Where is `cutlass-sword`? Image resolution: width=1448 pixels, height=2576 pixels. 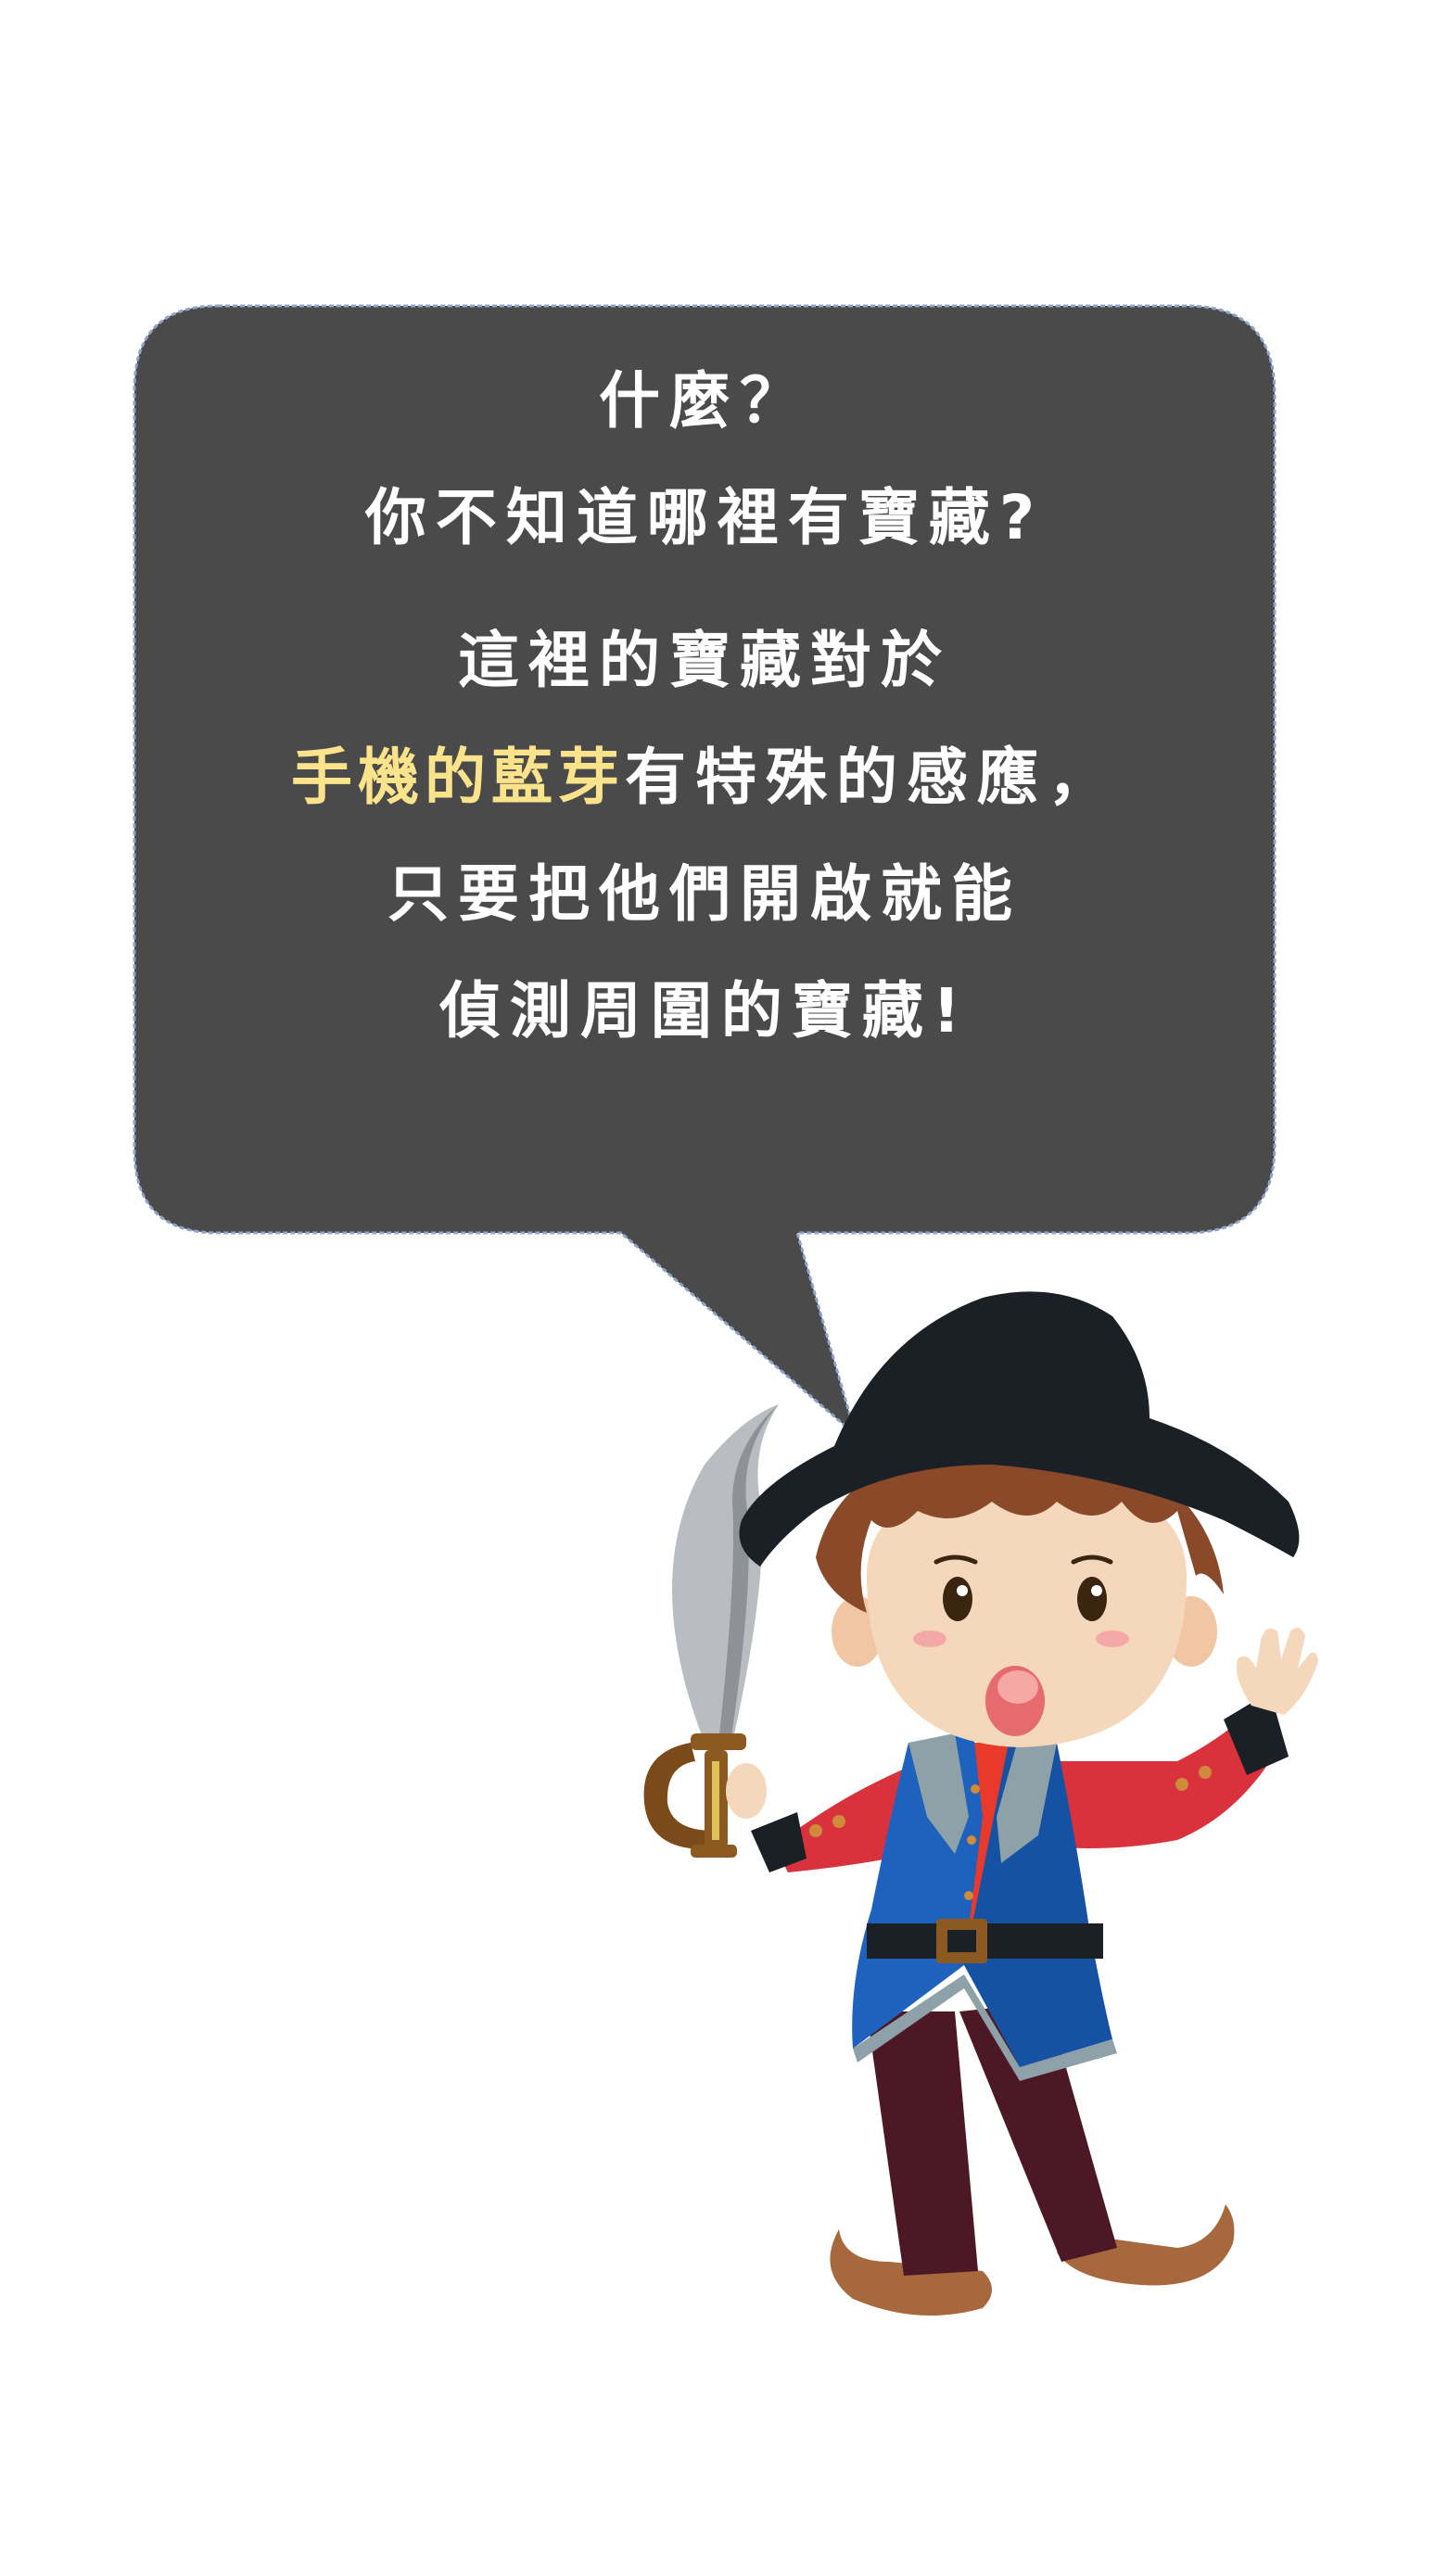
cutlass-sword is located at coordinates (711, 1631).